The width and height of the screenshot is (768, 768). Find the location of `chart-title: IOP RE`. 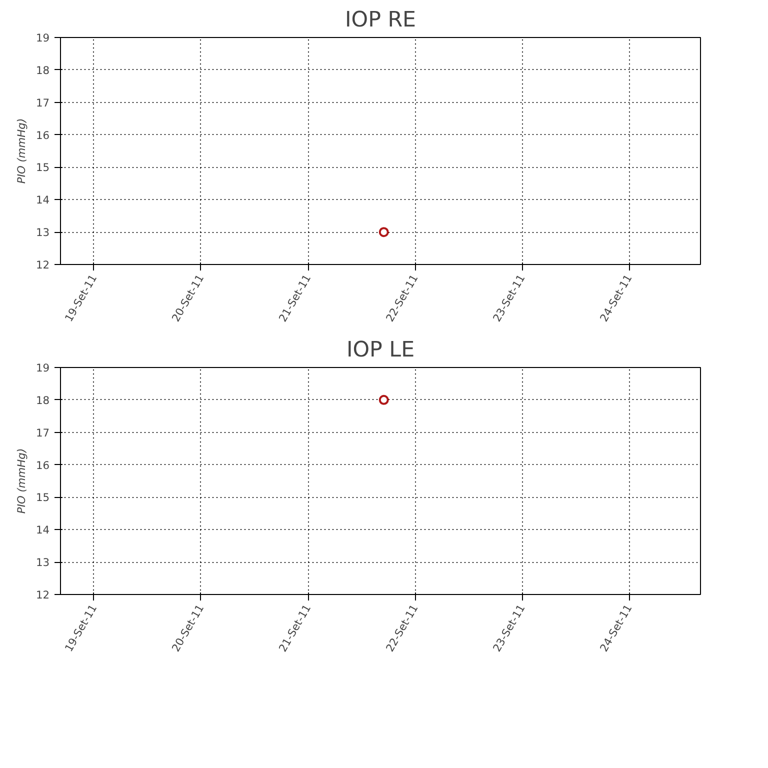

chart-title: IOP RE is located at coordinates (380, 20).